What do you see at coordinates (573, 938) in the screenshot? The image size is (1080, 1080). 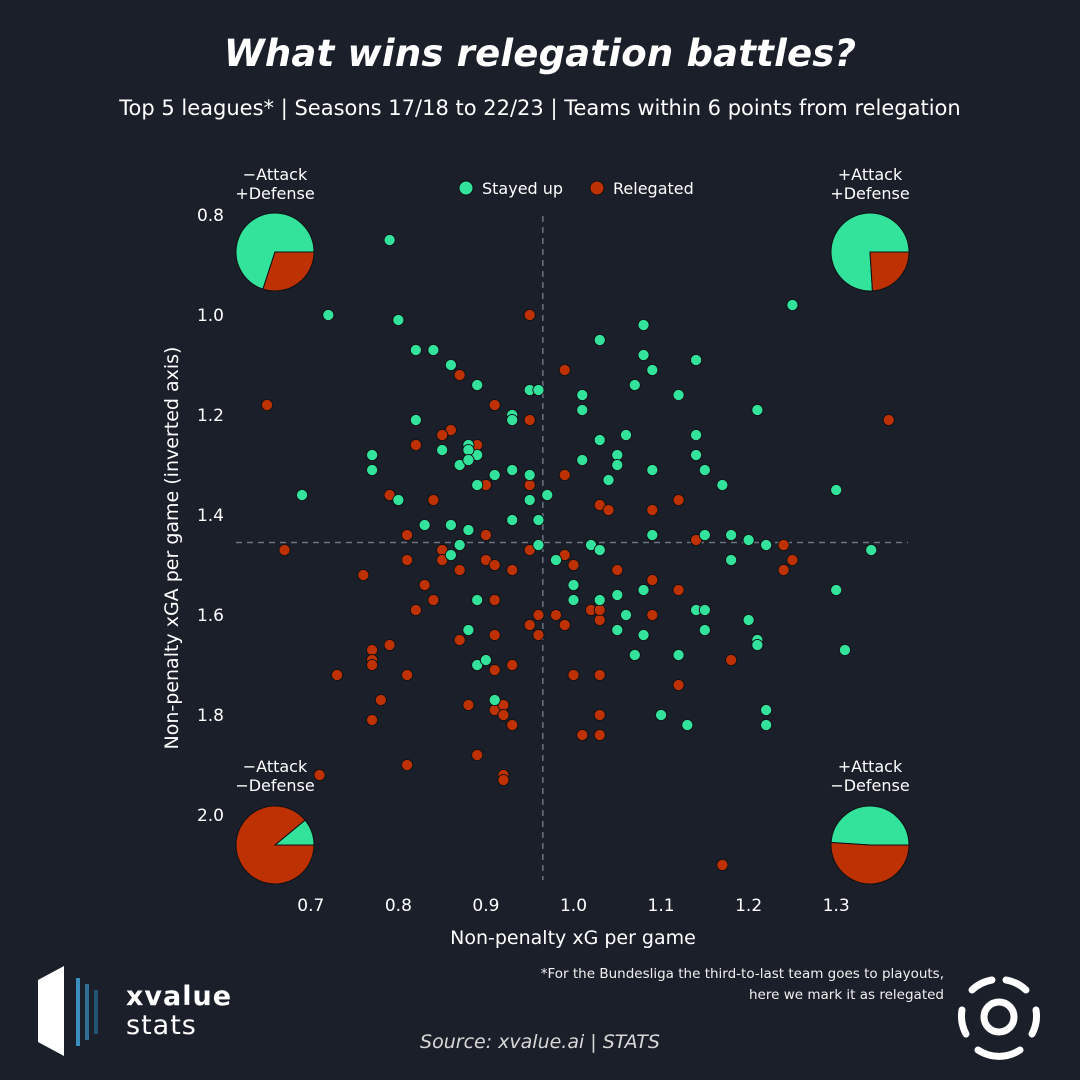 I see `x-axis-label: Non-penalty xG per game` at bounding box center [573, 938].